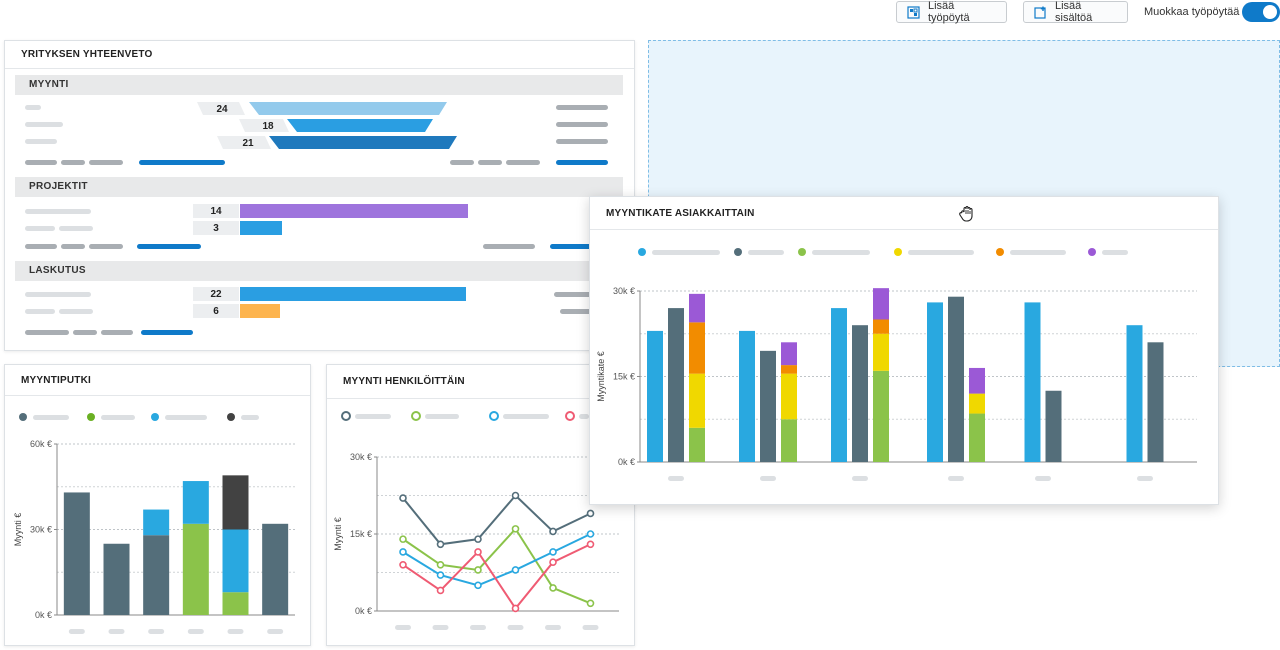 The width and height of the screenshot is (1280, 650). Describe the element at coordinates (361, 534) in the screenshot. I see `y-tick-label: 15k €` at that location.